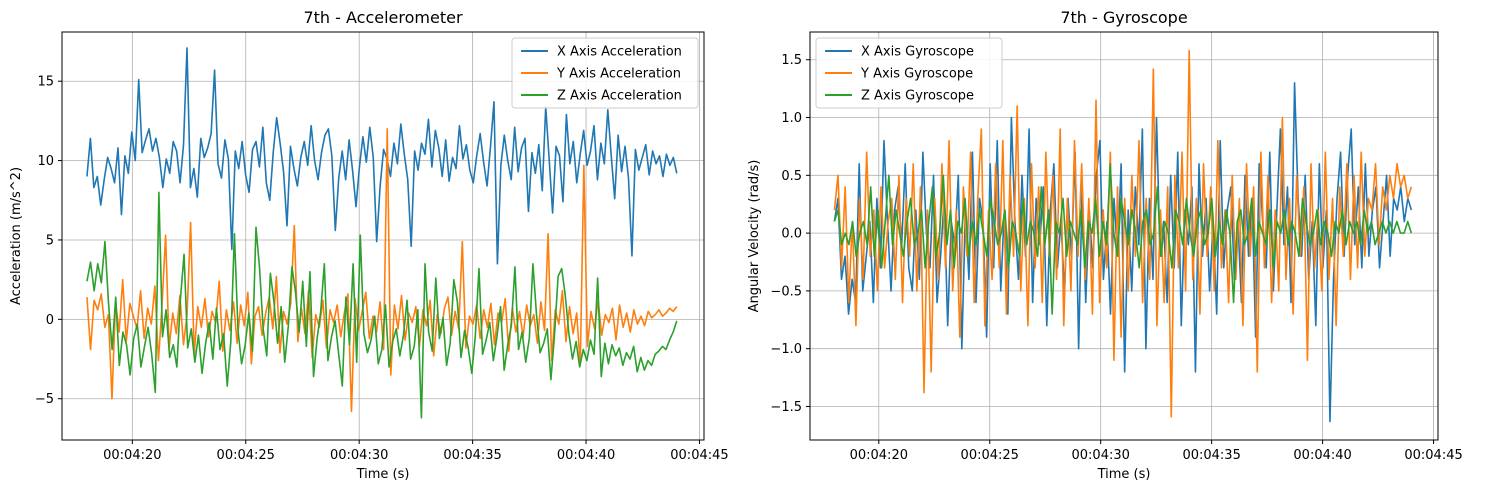 The width and height of the screenshot is (1488, 490). I want to click on chart-title: 7th - Gyroscope, so click(1123, 17).